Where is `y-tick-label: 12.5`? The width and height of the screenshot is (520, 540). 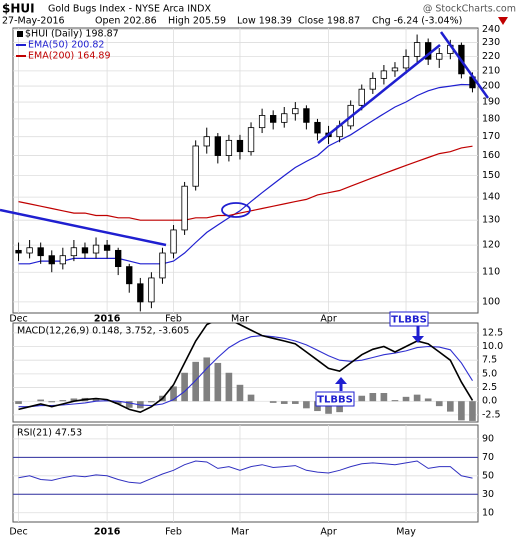
y-tick-label: 12.5 is located at coordinates (492, 332).